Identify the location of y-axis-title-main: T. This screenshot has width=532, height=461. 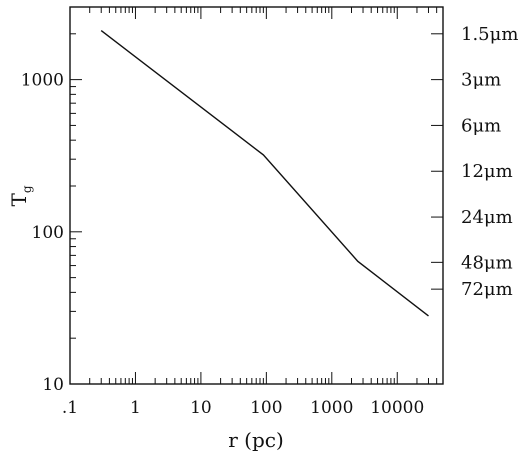
(19, 200).